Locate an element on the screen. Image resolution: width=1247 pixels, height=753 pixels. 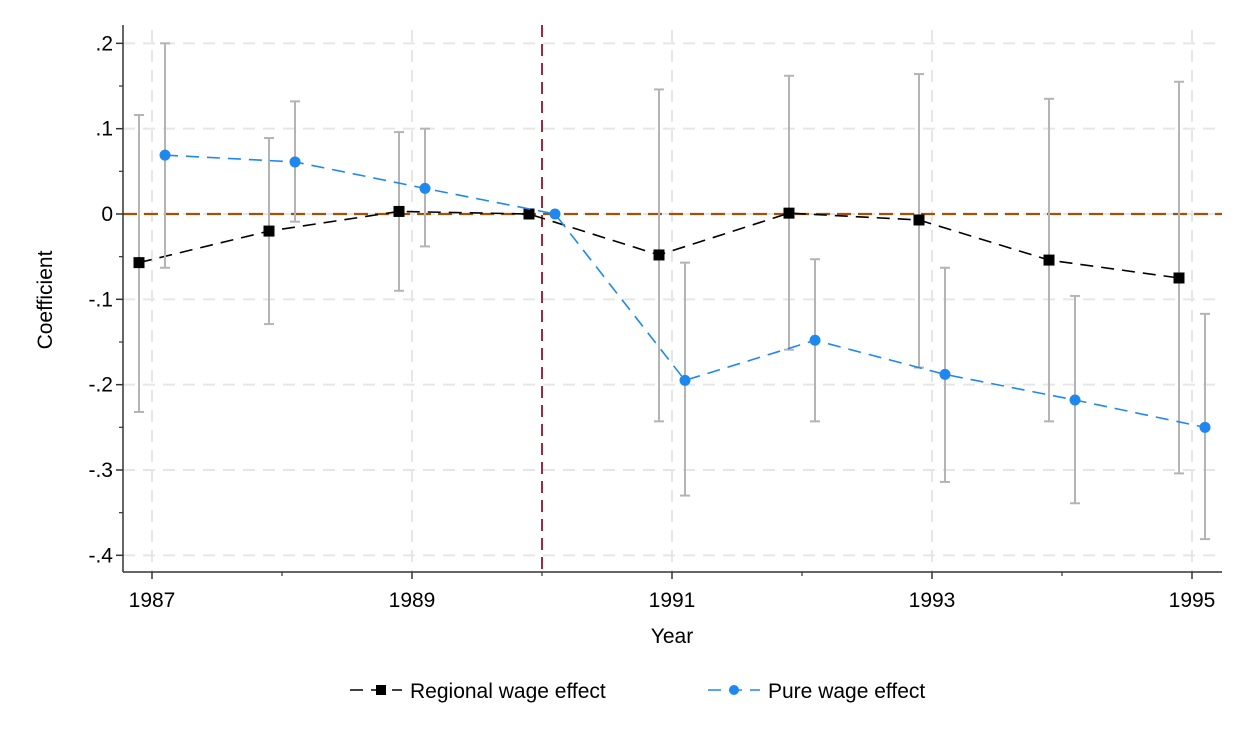
x-tick-label: 1995 is located at coordinates (1192, 600).